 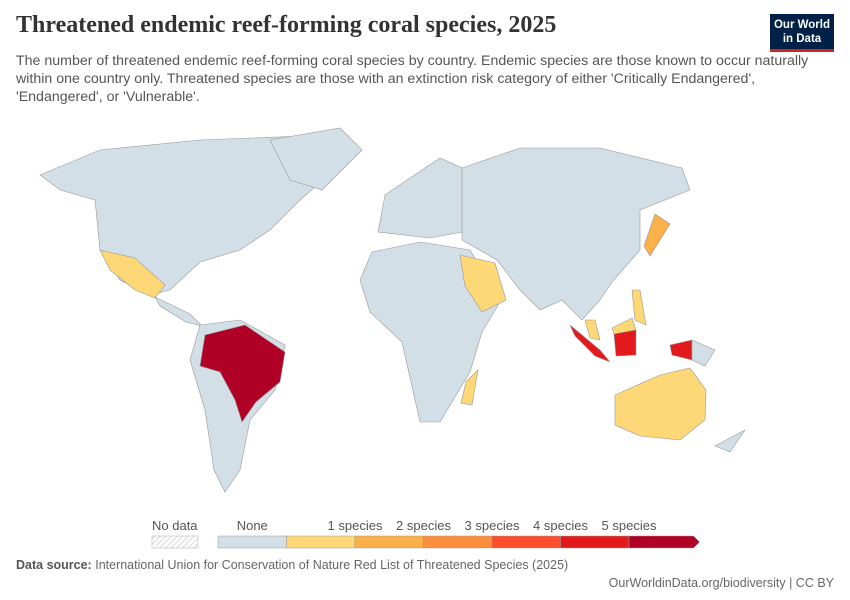 What do you see at coordinates (730, 441) in the screenshot?
I see `country-new-zealand` at bounding box center [730, 441].